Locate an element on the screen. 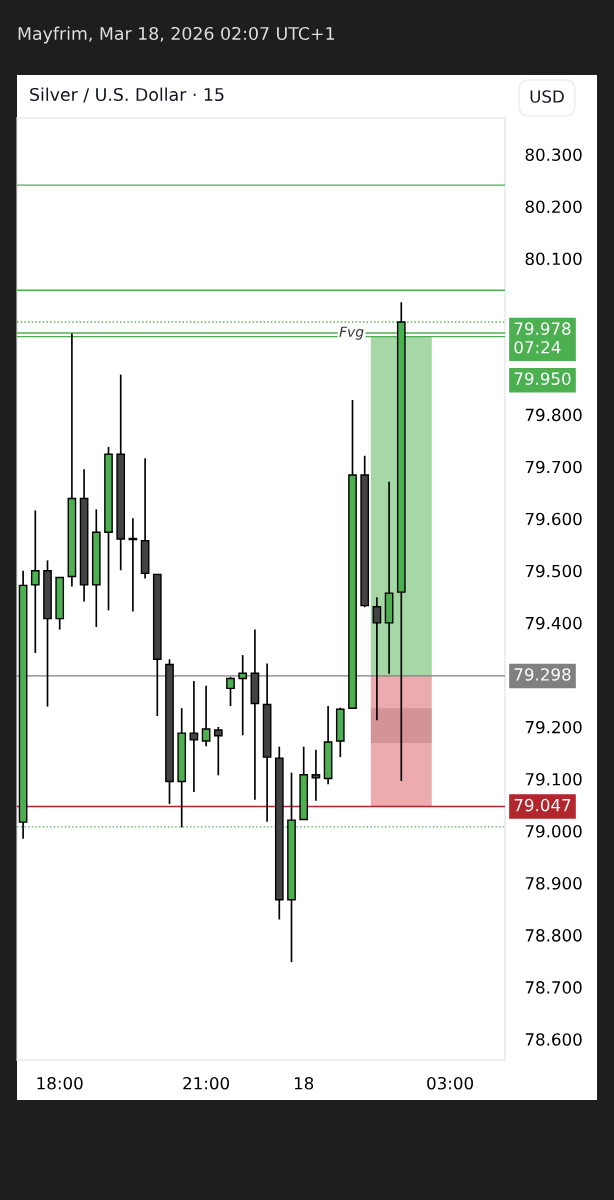  y-tick-label: 78.800 is located at coordinates (553, 935).